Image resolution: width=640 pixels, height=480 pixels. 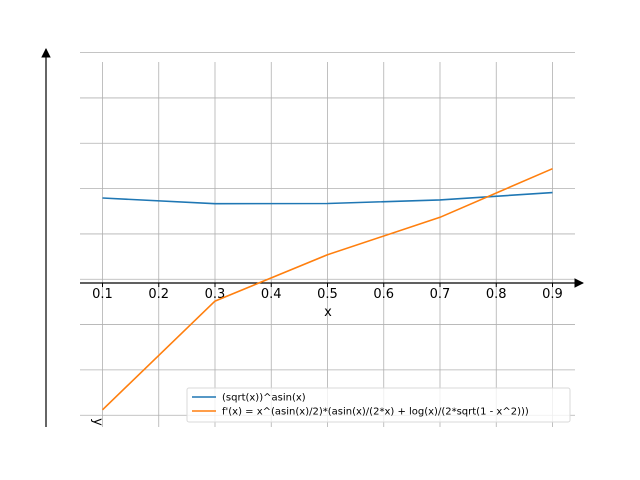 I want to click on x-tick-label: 0.6, so click(x=383, y=294).